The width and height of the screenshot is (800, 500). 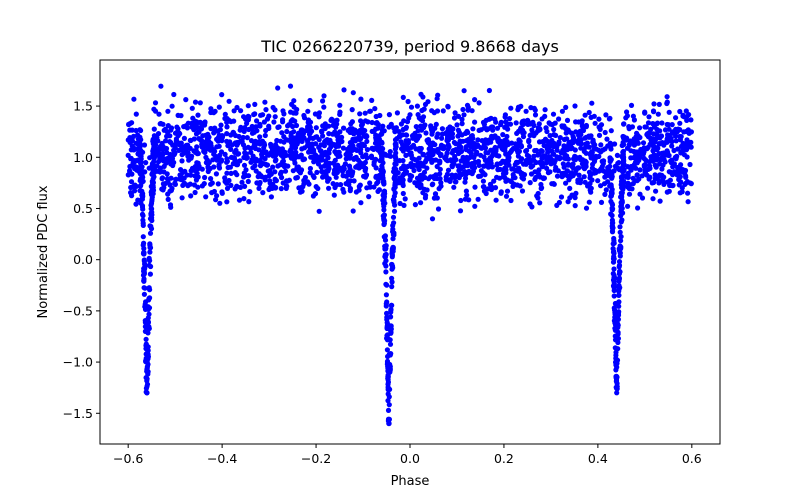 I want to click on y-axis: −1.5 −1.0 −0.5 0.0 0.5 1.0 1.5, so click(x=81, y=260).